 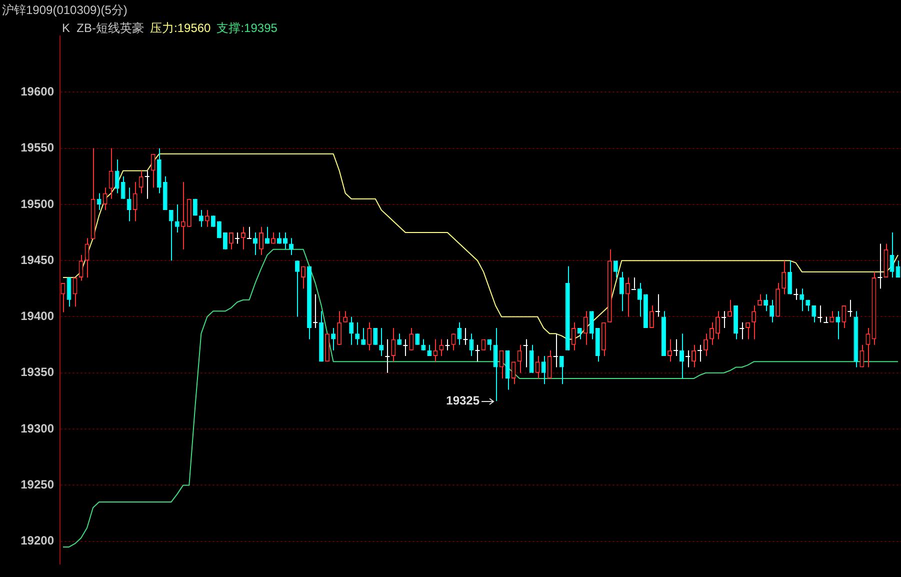 I want to click on chart-title: 沪锌1909(010309)(5分), so click(x=65, y=10).